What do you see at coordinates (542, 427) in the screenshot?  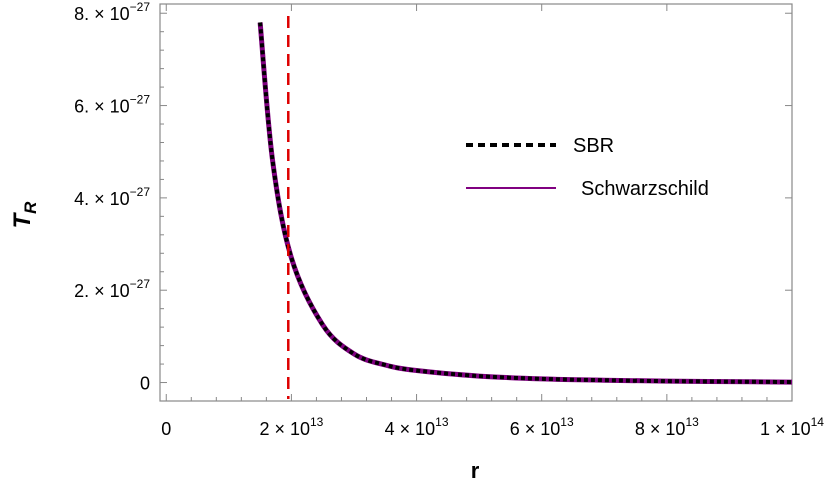 I see `x-tick-label: 6 × 10¹³` at bounding box center [542, 427].